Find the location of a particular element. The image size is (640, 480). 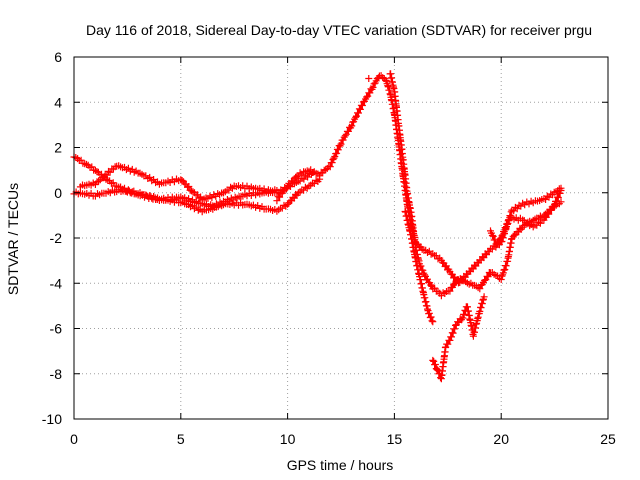

y-tick-label: 2 is located at coordinates (58, 148).